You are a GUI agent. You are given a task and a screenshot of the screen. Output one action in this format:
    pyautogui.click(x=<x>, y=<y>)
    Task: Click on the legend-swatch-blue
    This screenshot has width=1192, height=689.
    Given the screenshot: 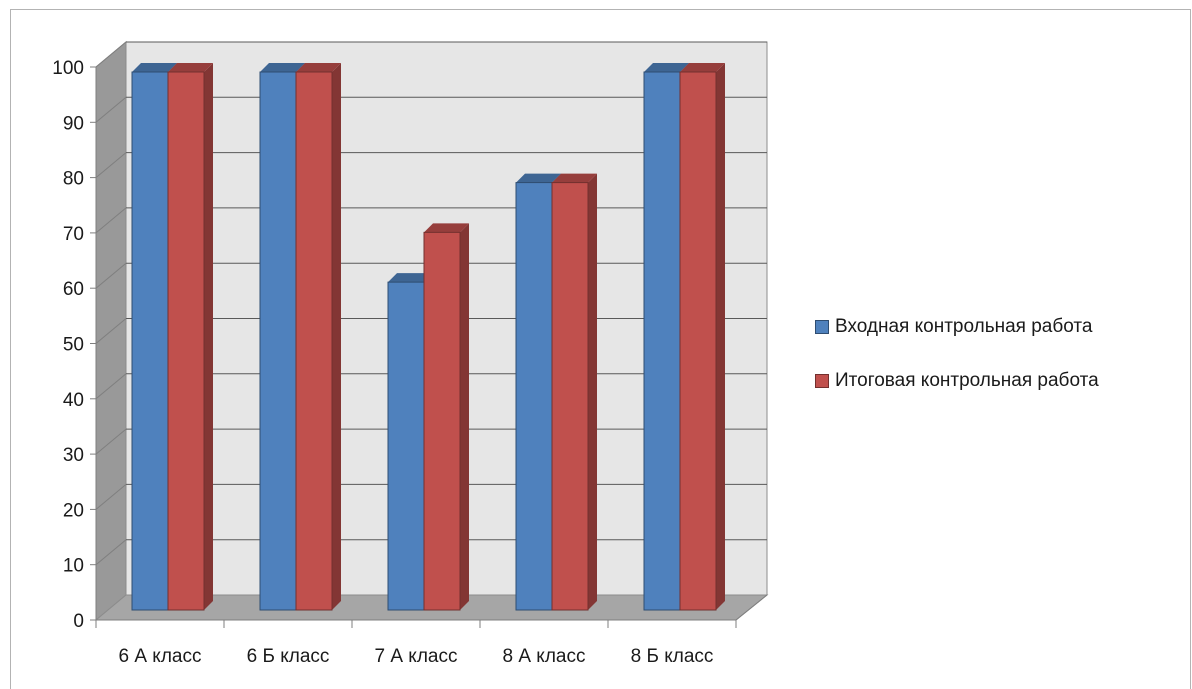 What is the action you would take?
    pyautogui.click(x=822, y=327)
    